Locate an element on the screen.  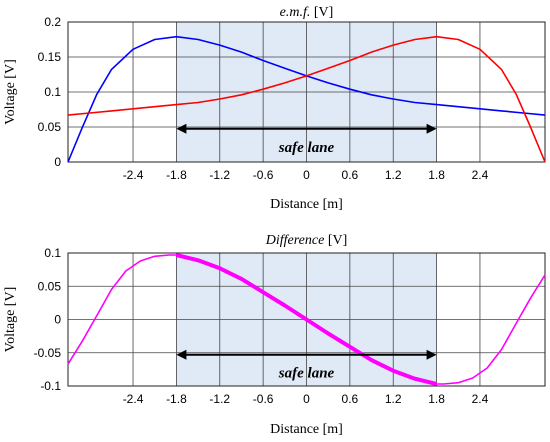
plot1-x-tick-label: 0 is located at coordinates (306, 175).